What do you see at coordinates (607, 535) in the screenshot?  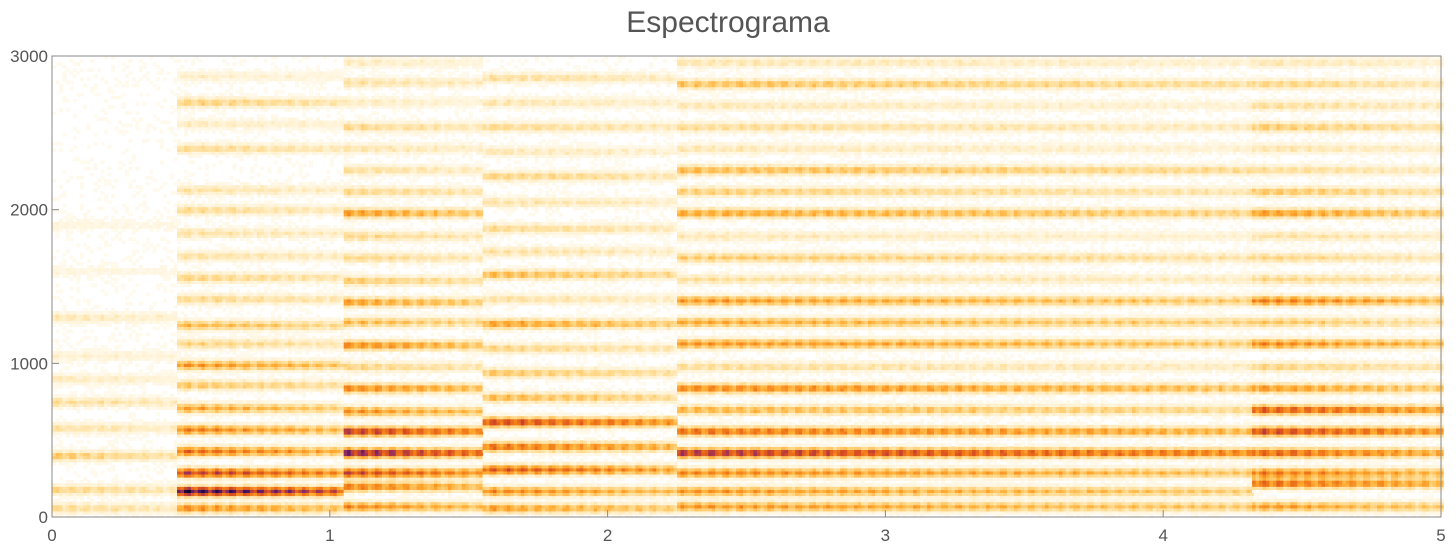 I see `x-tick-label: 2` at bounding box center [607, 535].